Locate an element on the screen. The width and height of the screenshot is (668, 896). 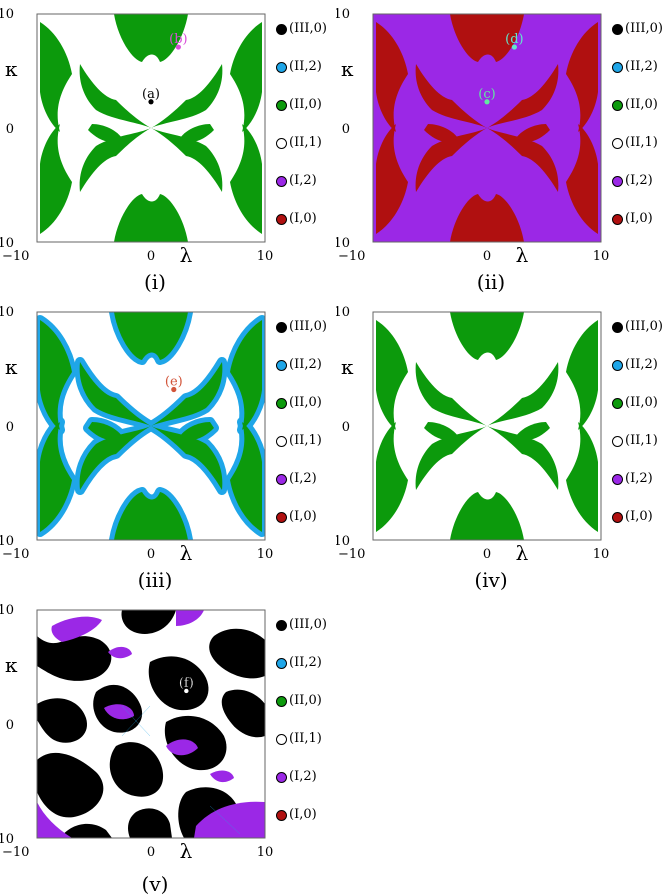
legend-item: (II,0) is located at coordinates (304, 117).